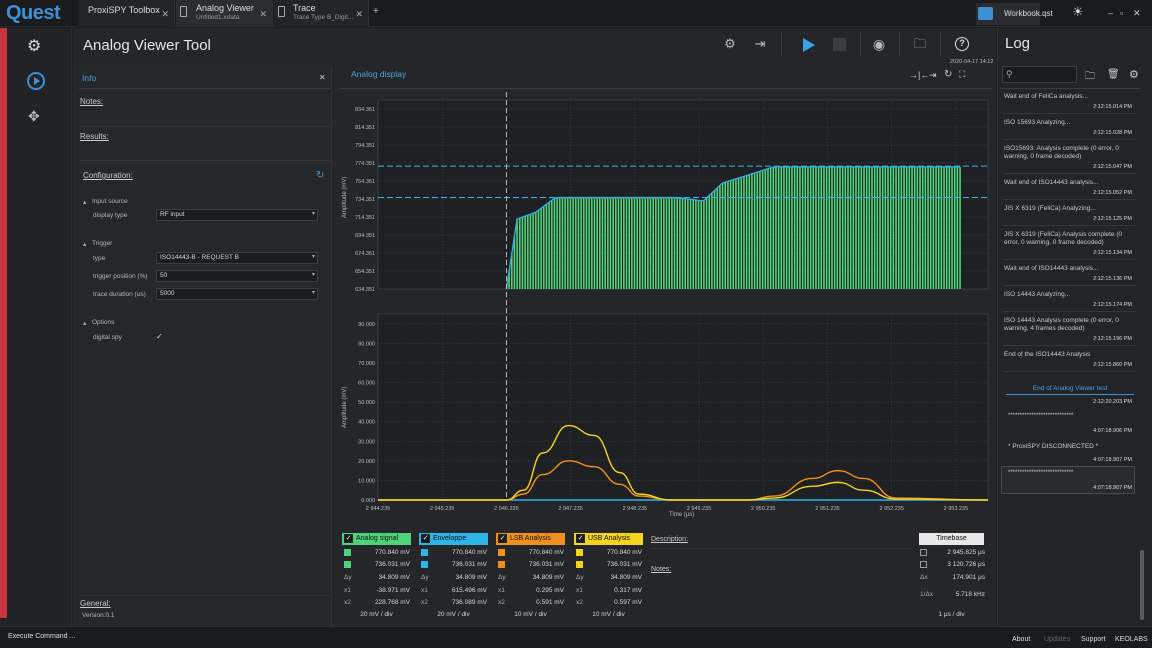  Describe the element at coordinates (1131, 639) in the screenshot. I see `company-link: KEOLABS` at that location.